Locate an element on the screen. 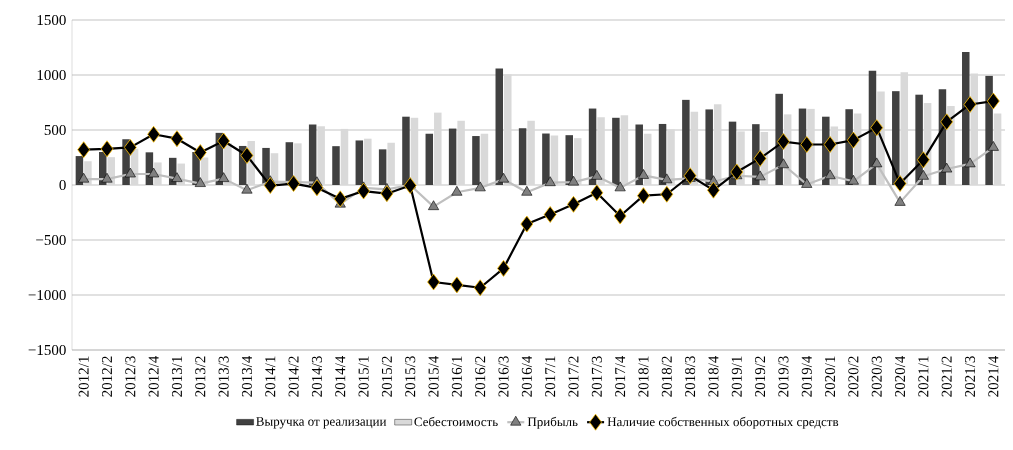 The width and height of the screenshot is (1013, 450). x-tick-label: 2015/2 is located at coordinates (386, 376).